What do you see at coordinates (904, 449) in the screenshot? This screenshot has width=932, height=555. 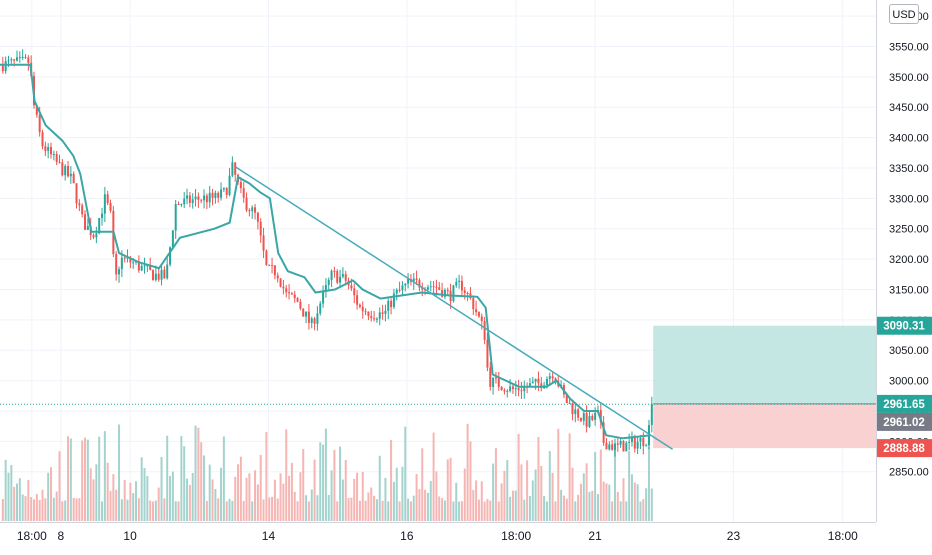 I see `price-label-text: 2888.88` at bounding box center [904, 449].